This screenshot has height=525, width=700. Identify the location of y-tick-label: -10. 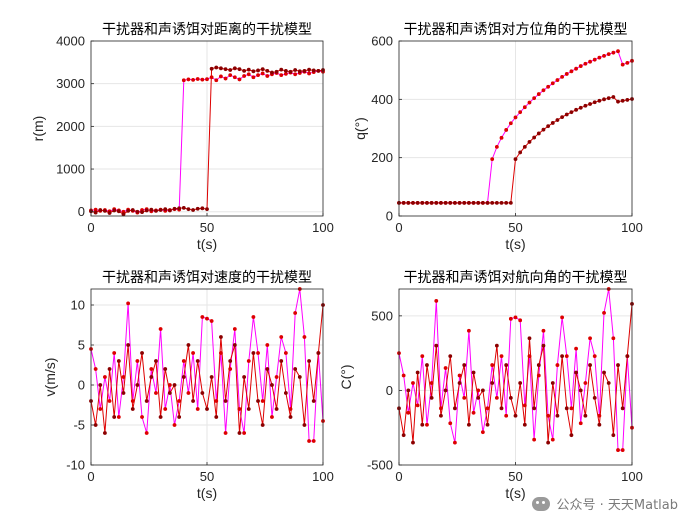
(75, 465).